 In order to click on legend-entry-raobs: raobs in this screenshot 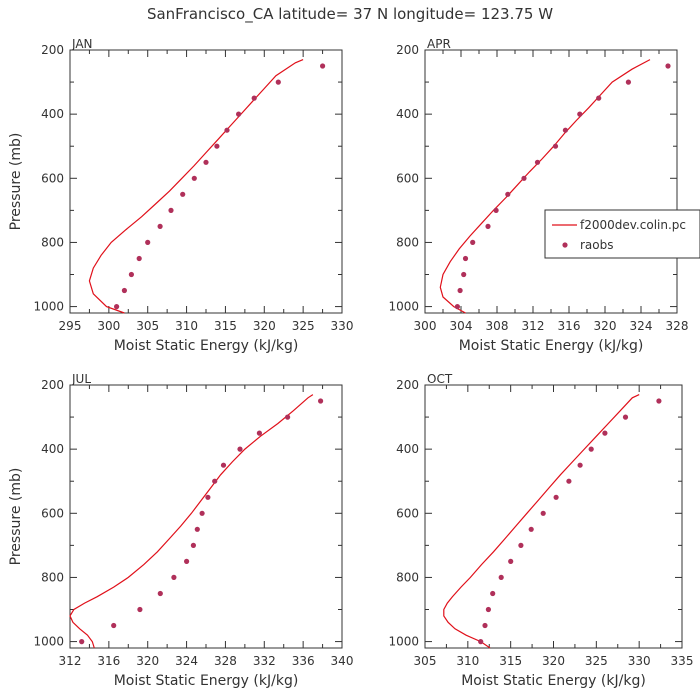, I will do `click(597, 245)`.